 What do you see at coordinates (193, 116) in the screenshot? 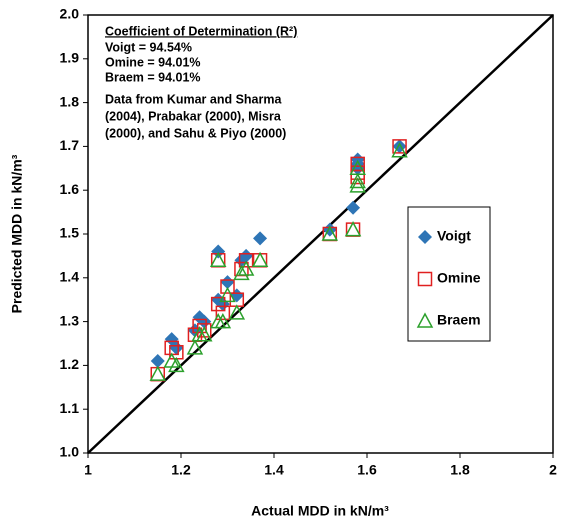
I see `annotation-note: (2004), Prabakar (2000), Misra` at bounding box center [193, 116].